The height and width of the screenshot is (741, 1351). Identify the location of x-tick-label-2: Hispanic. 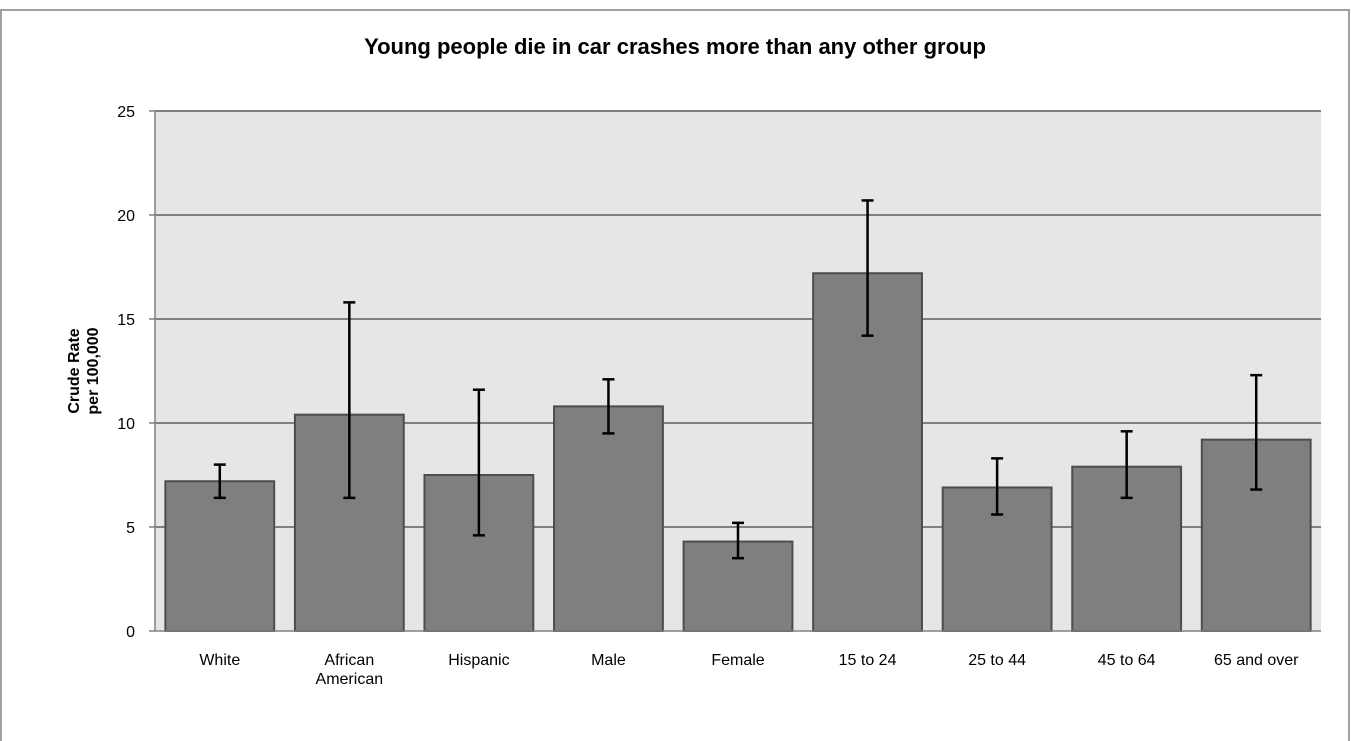
(478, 660).